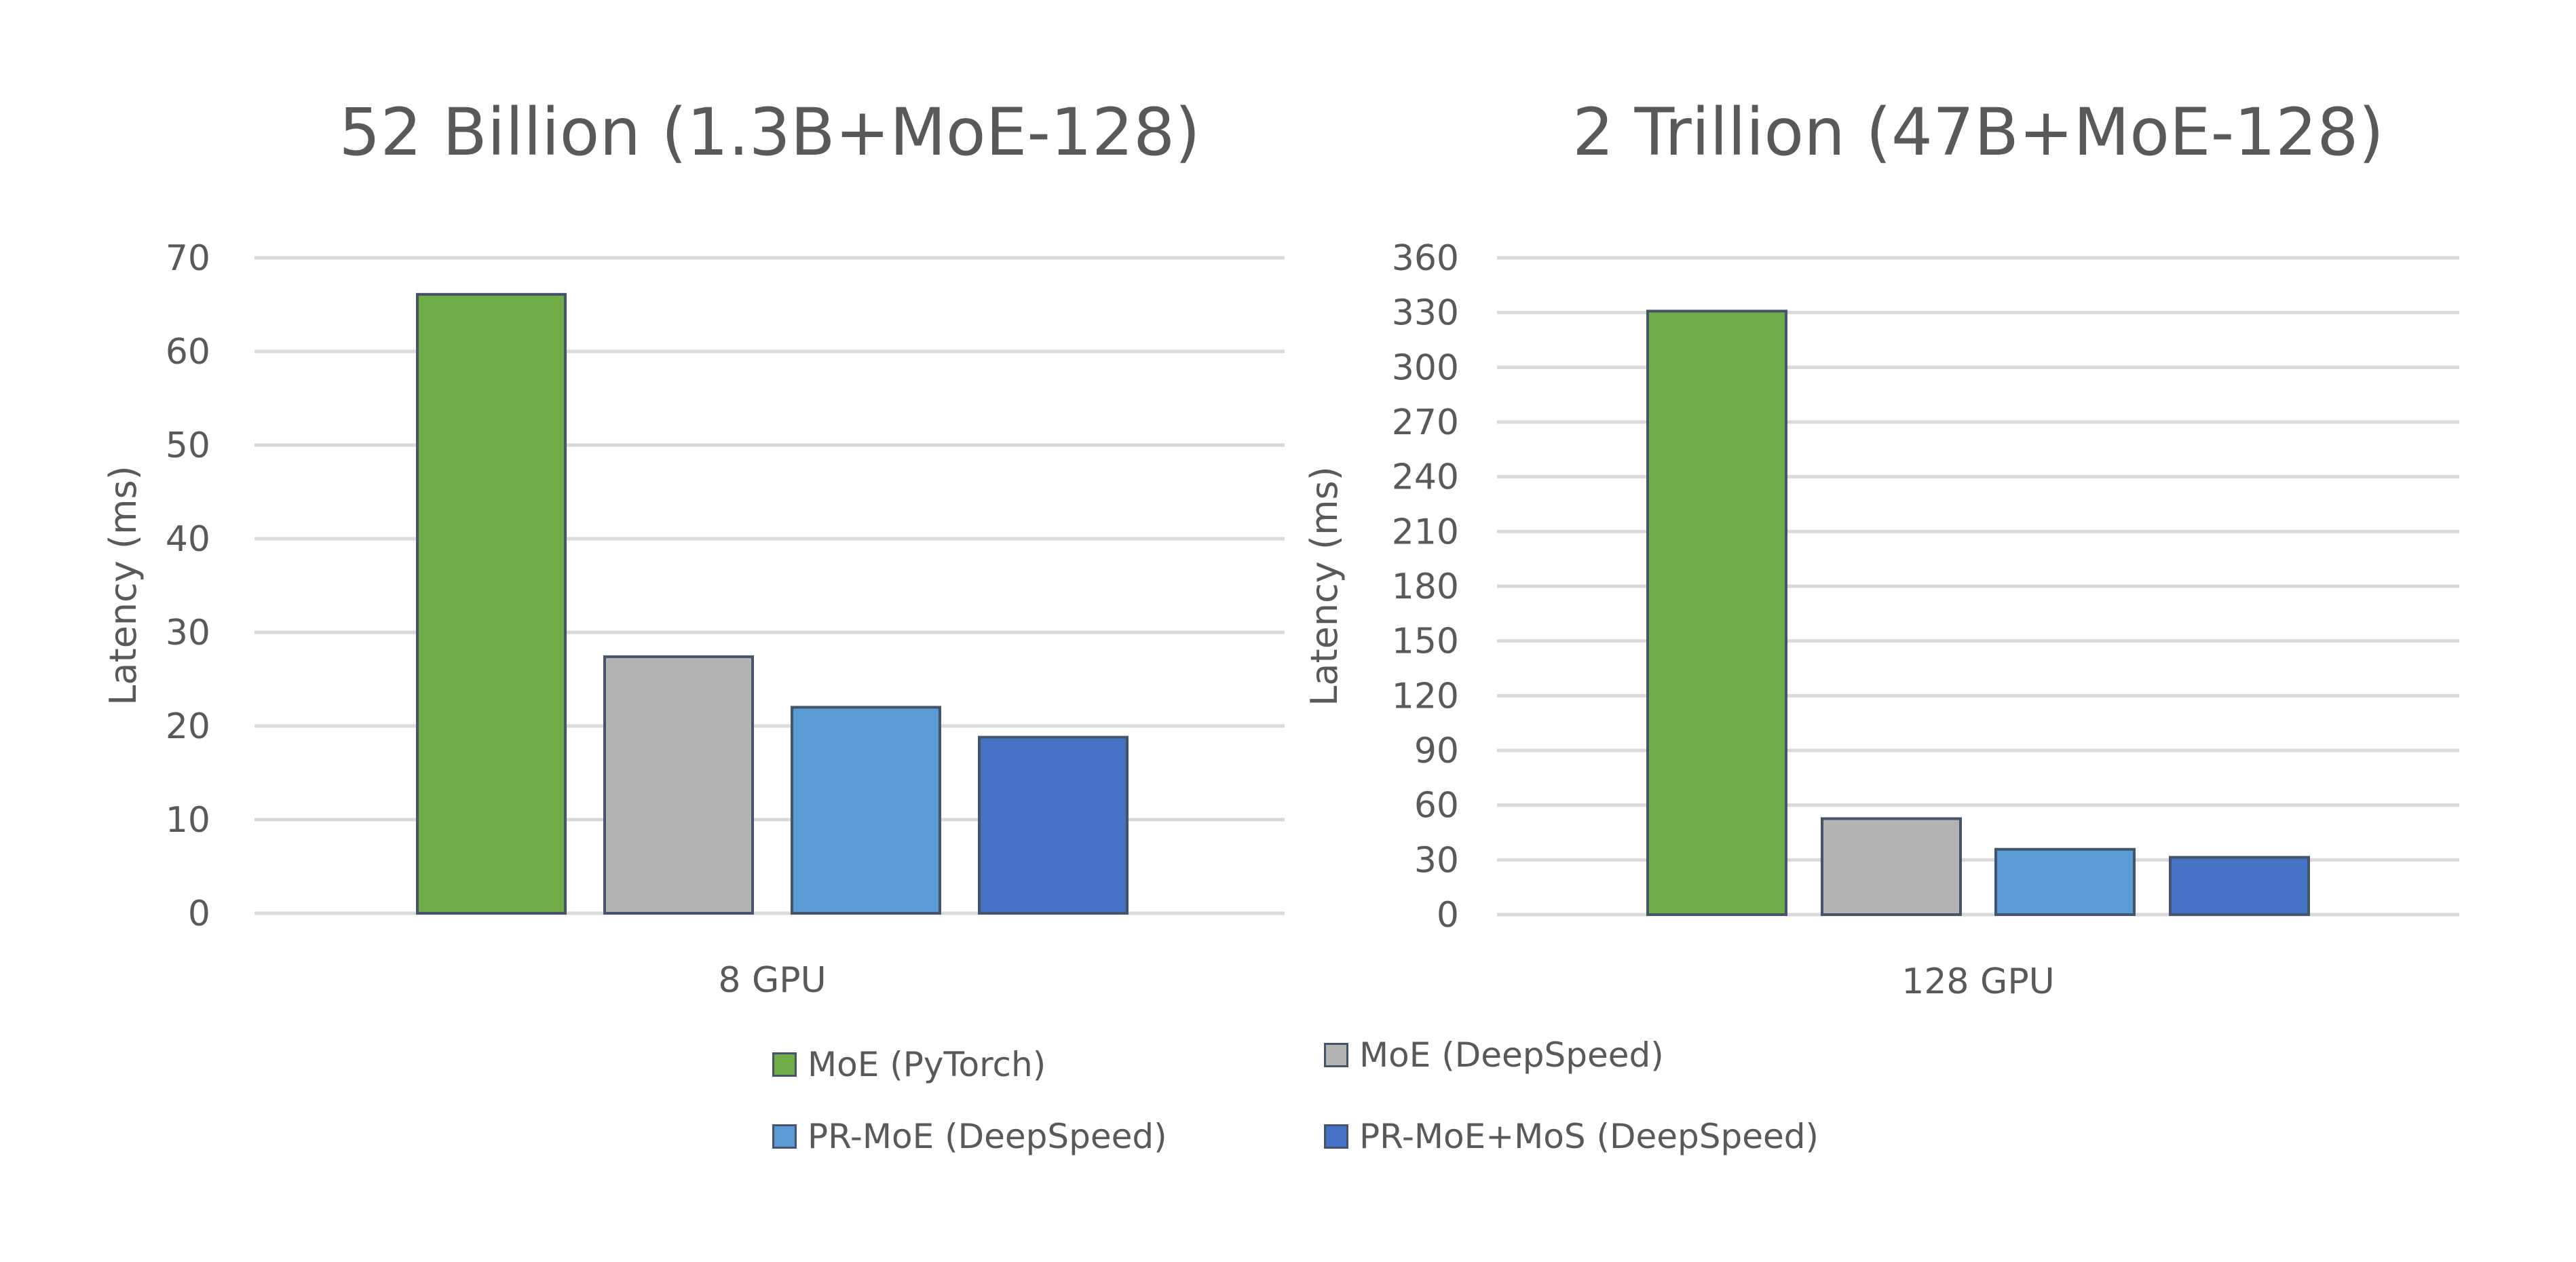 The width and height of the screenshot is (2576, 1262). What do you see at coordinates (1426, 642) in the screenshot?
I see `y-tick-label: 150` at bounding box center [1426, 642].